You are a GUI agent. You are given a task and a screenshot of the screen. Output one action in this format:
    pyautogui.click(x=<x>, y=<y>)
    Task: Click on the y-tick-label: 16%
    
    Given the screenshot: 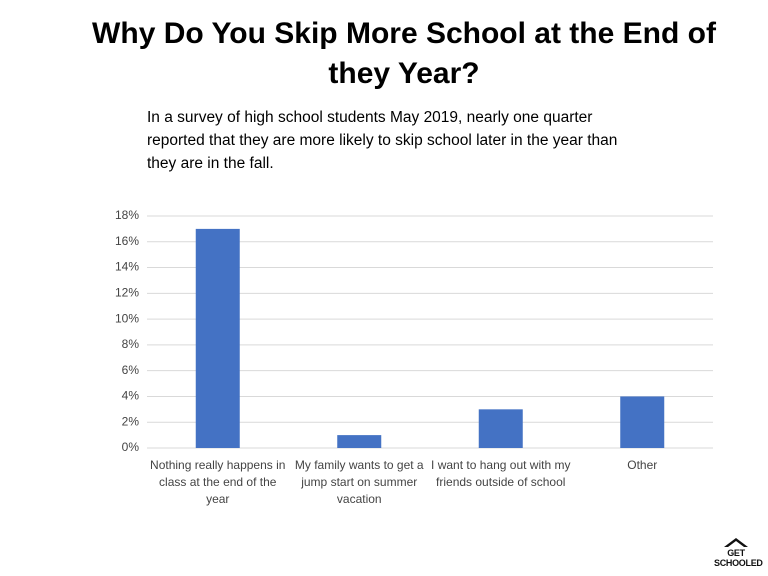 What is the action you would take?
    pyautogui.click(x=127, y=241)
    